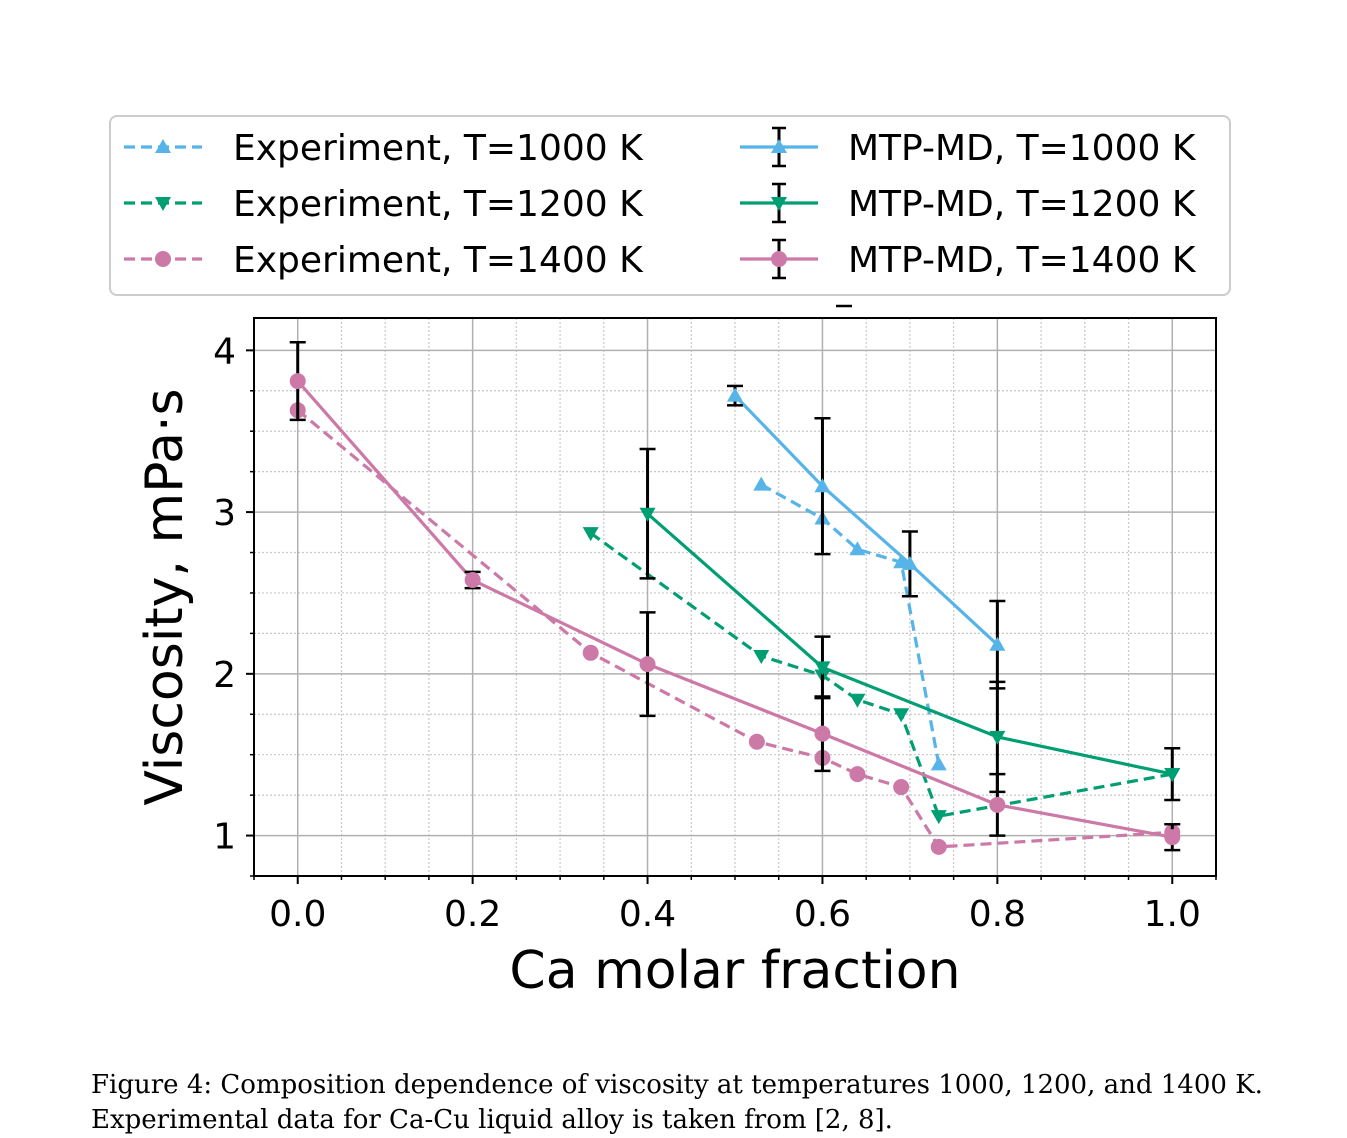 The height and width of the screenshot is (1138, 1347). What do you see at coordinates (224, 351) in the screenshot?
I see `y-tick-label: 4` at bounding box center [224, 351].